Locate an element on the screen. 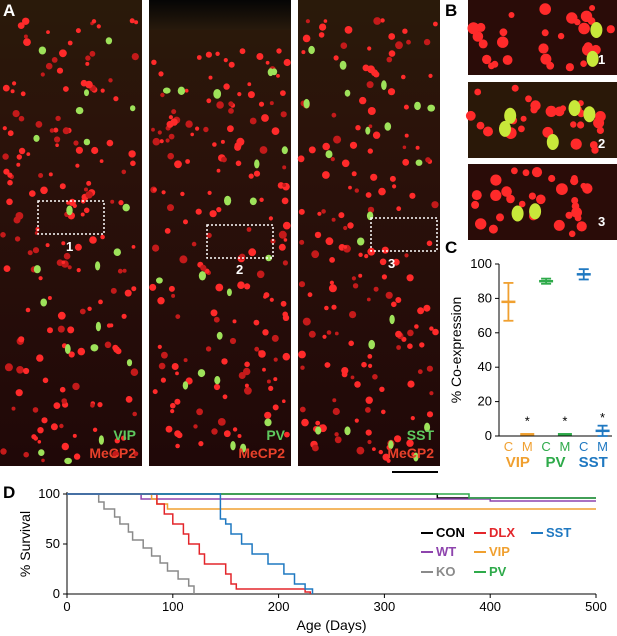 The height and width of the screenshot is (636, 617). group-label-vip: VIP is located at coordinates (518, 462).